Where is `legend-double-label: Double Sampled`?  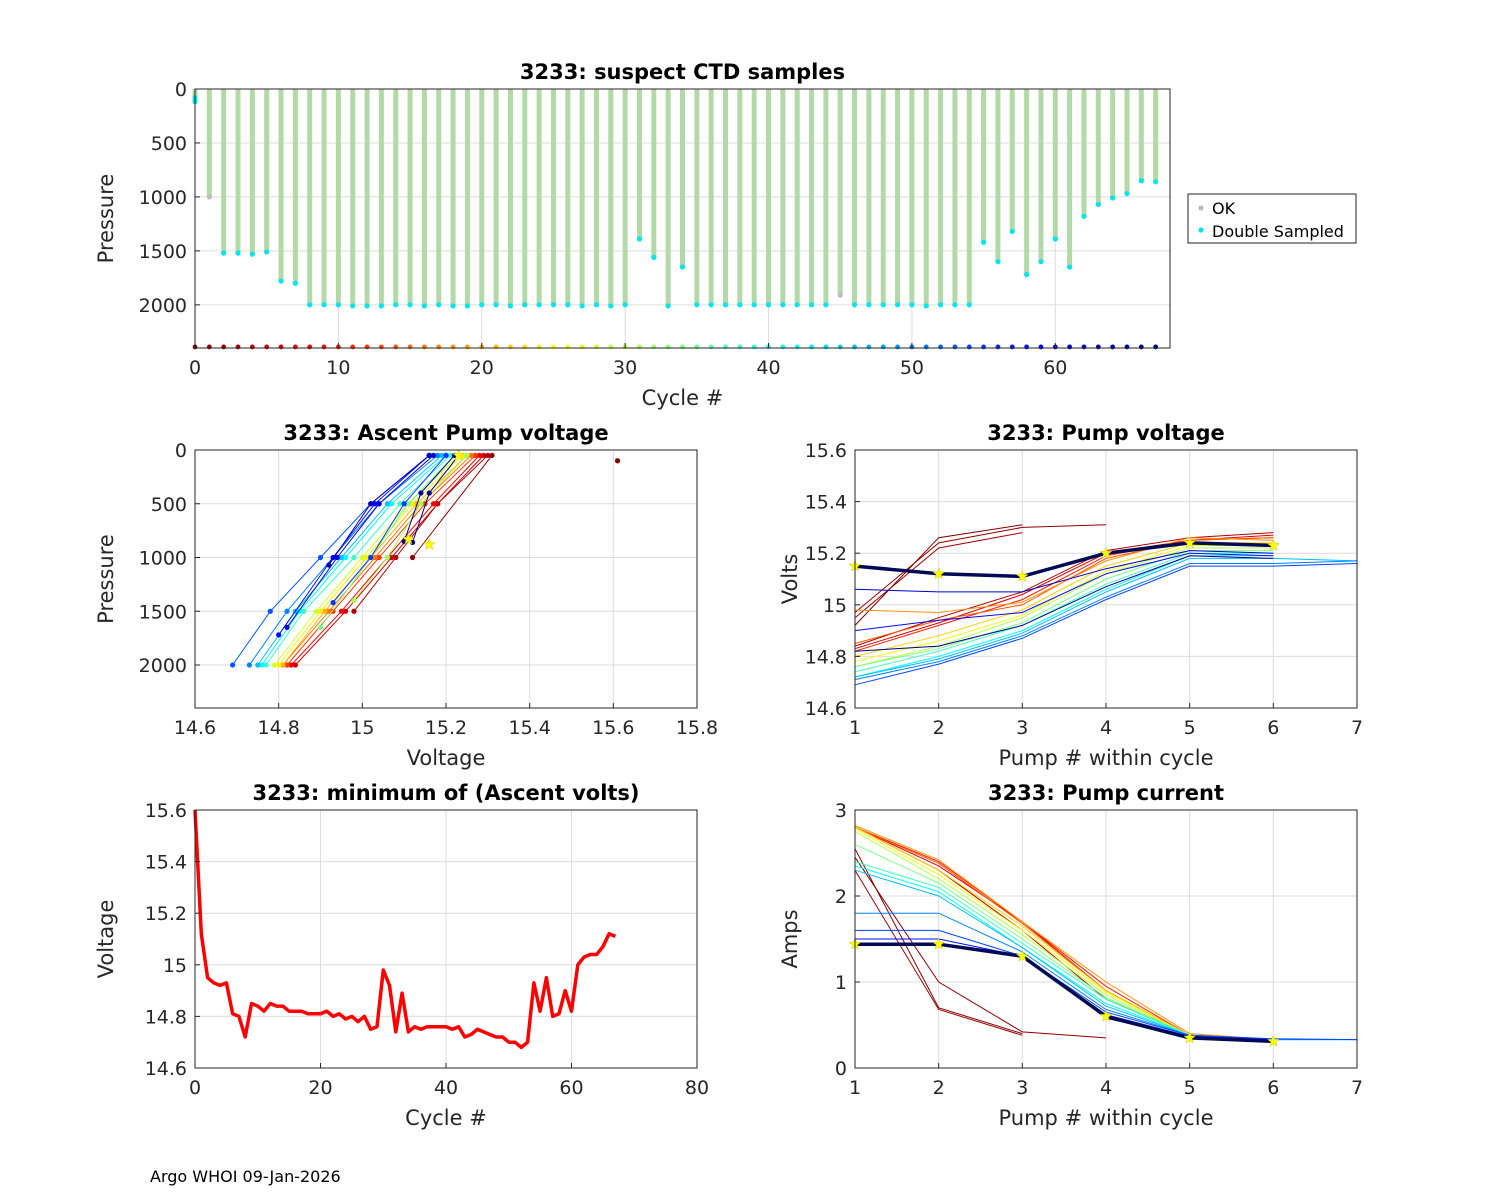
legend-double-label: Double Sampled is located at coordinates (1278, 231).